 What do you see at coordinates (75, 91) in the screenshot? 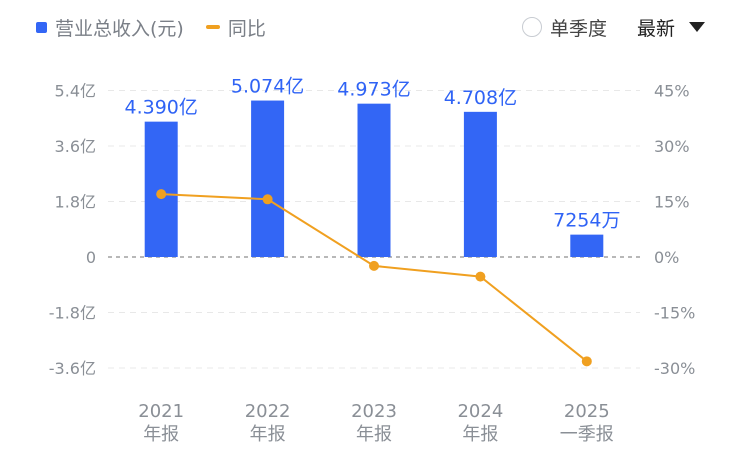
I see `y-left-tick-label: 5.4亿` at bounding box center [75, 91].